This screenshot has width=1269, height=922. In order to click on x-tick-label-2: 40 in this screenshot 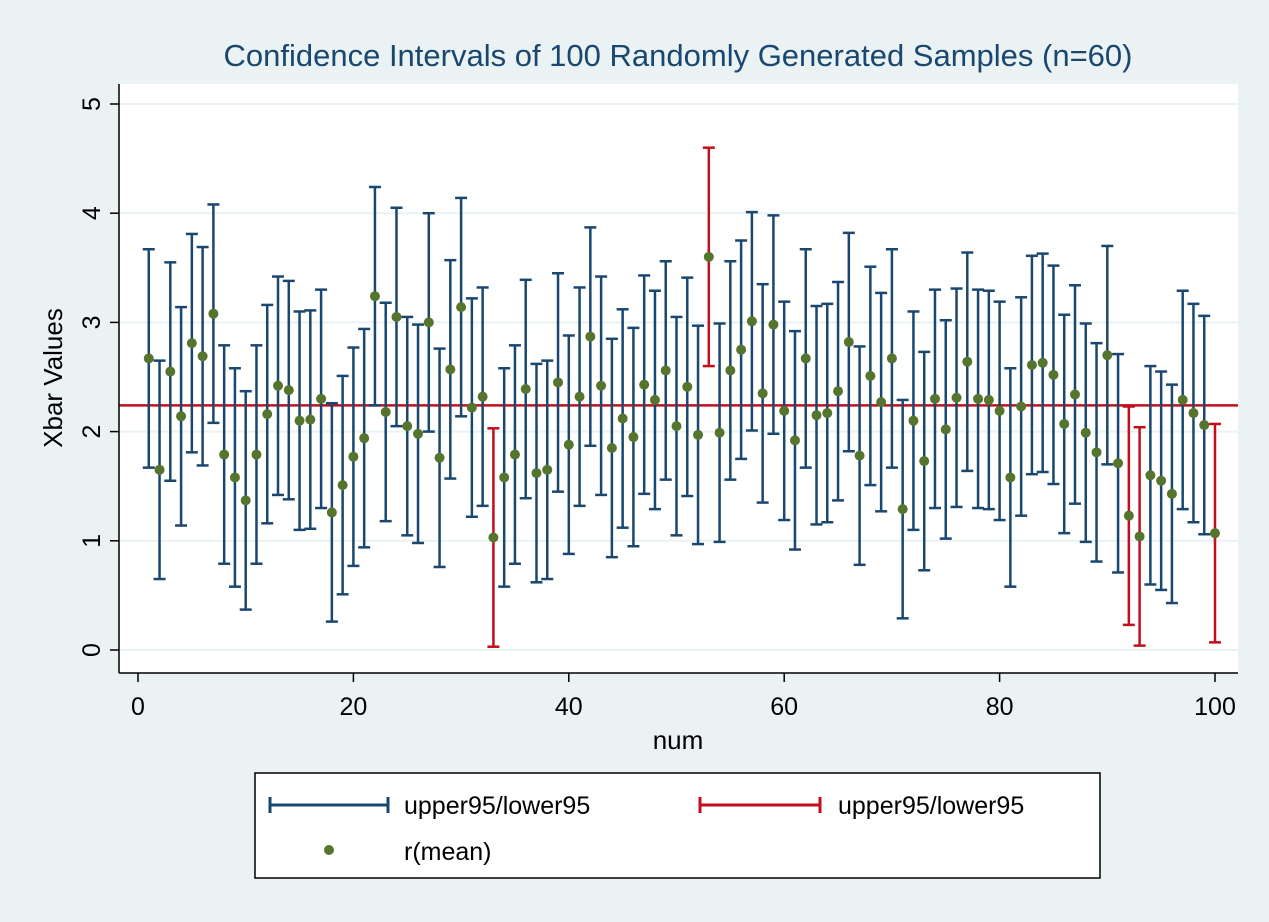, I will do `click(569, 707)`.